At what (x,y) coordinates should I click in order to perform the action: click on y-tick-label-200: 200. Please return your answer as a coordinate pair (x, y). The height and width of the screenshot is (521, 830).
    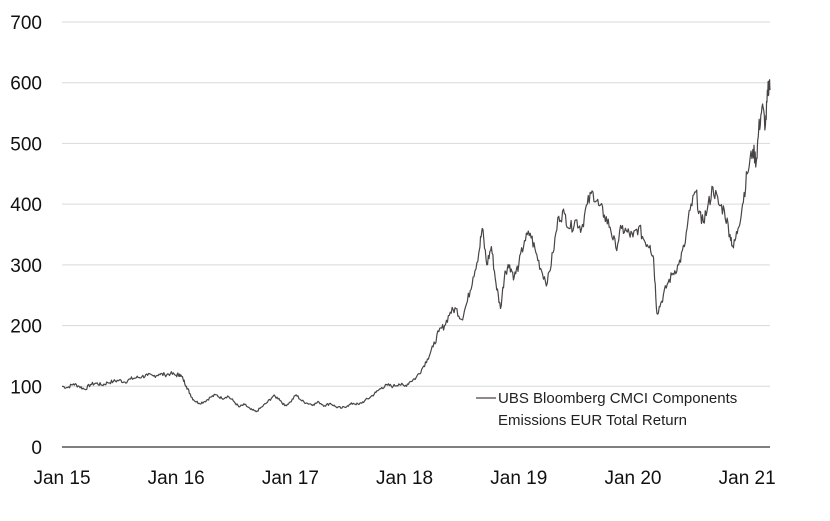
    Looking at the image, I should click on (26, 327).